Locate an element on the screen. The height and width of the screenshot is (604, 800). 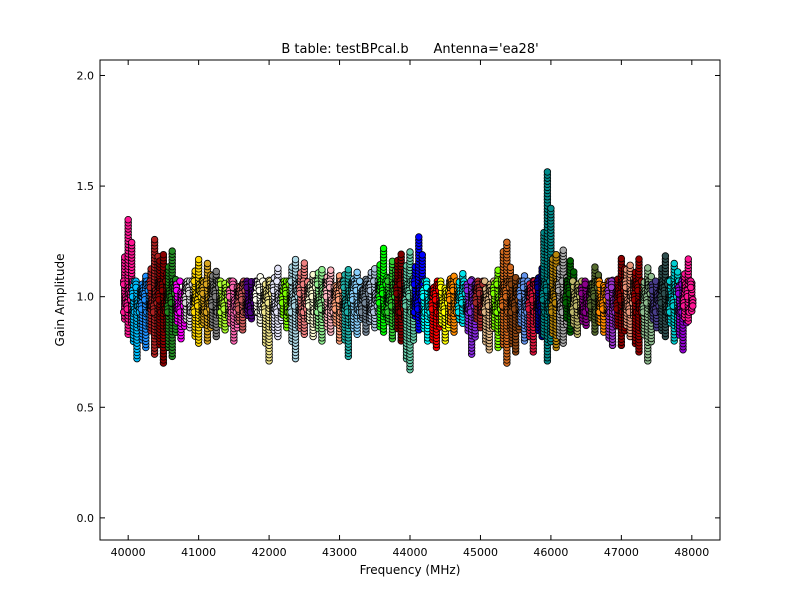
x-tick-label: 44000 is located at coordinates (410, 552).